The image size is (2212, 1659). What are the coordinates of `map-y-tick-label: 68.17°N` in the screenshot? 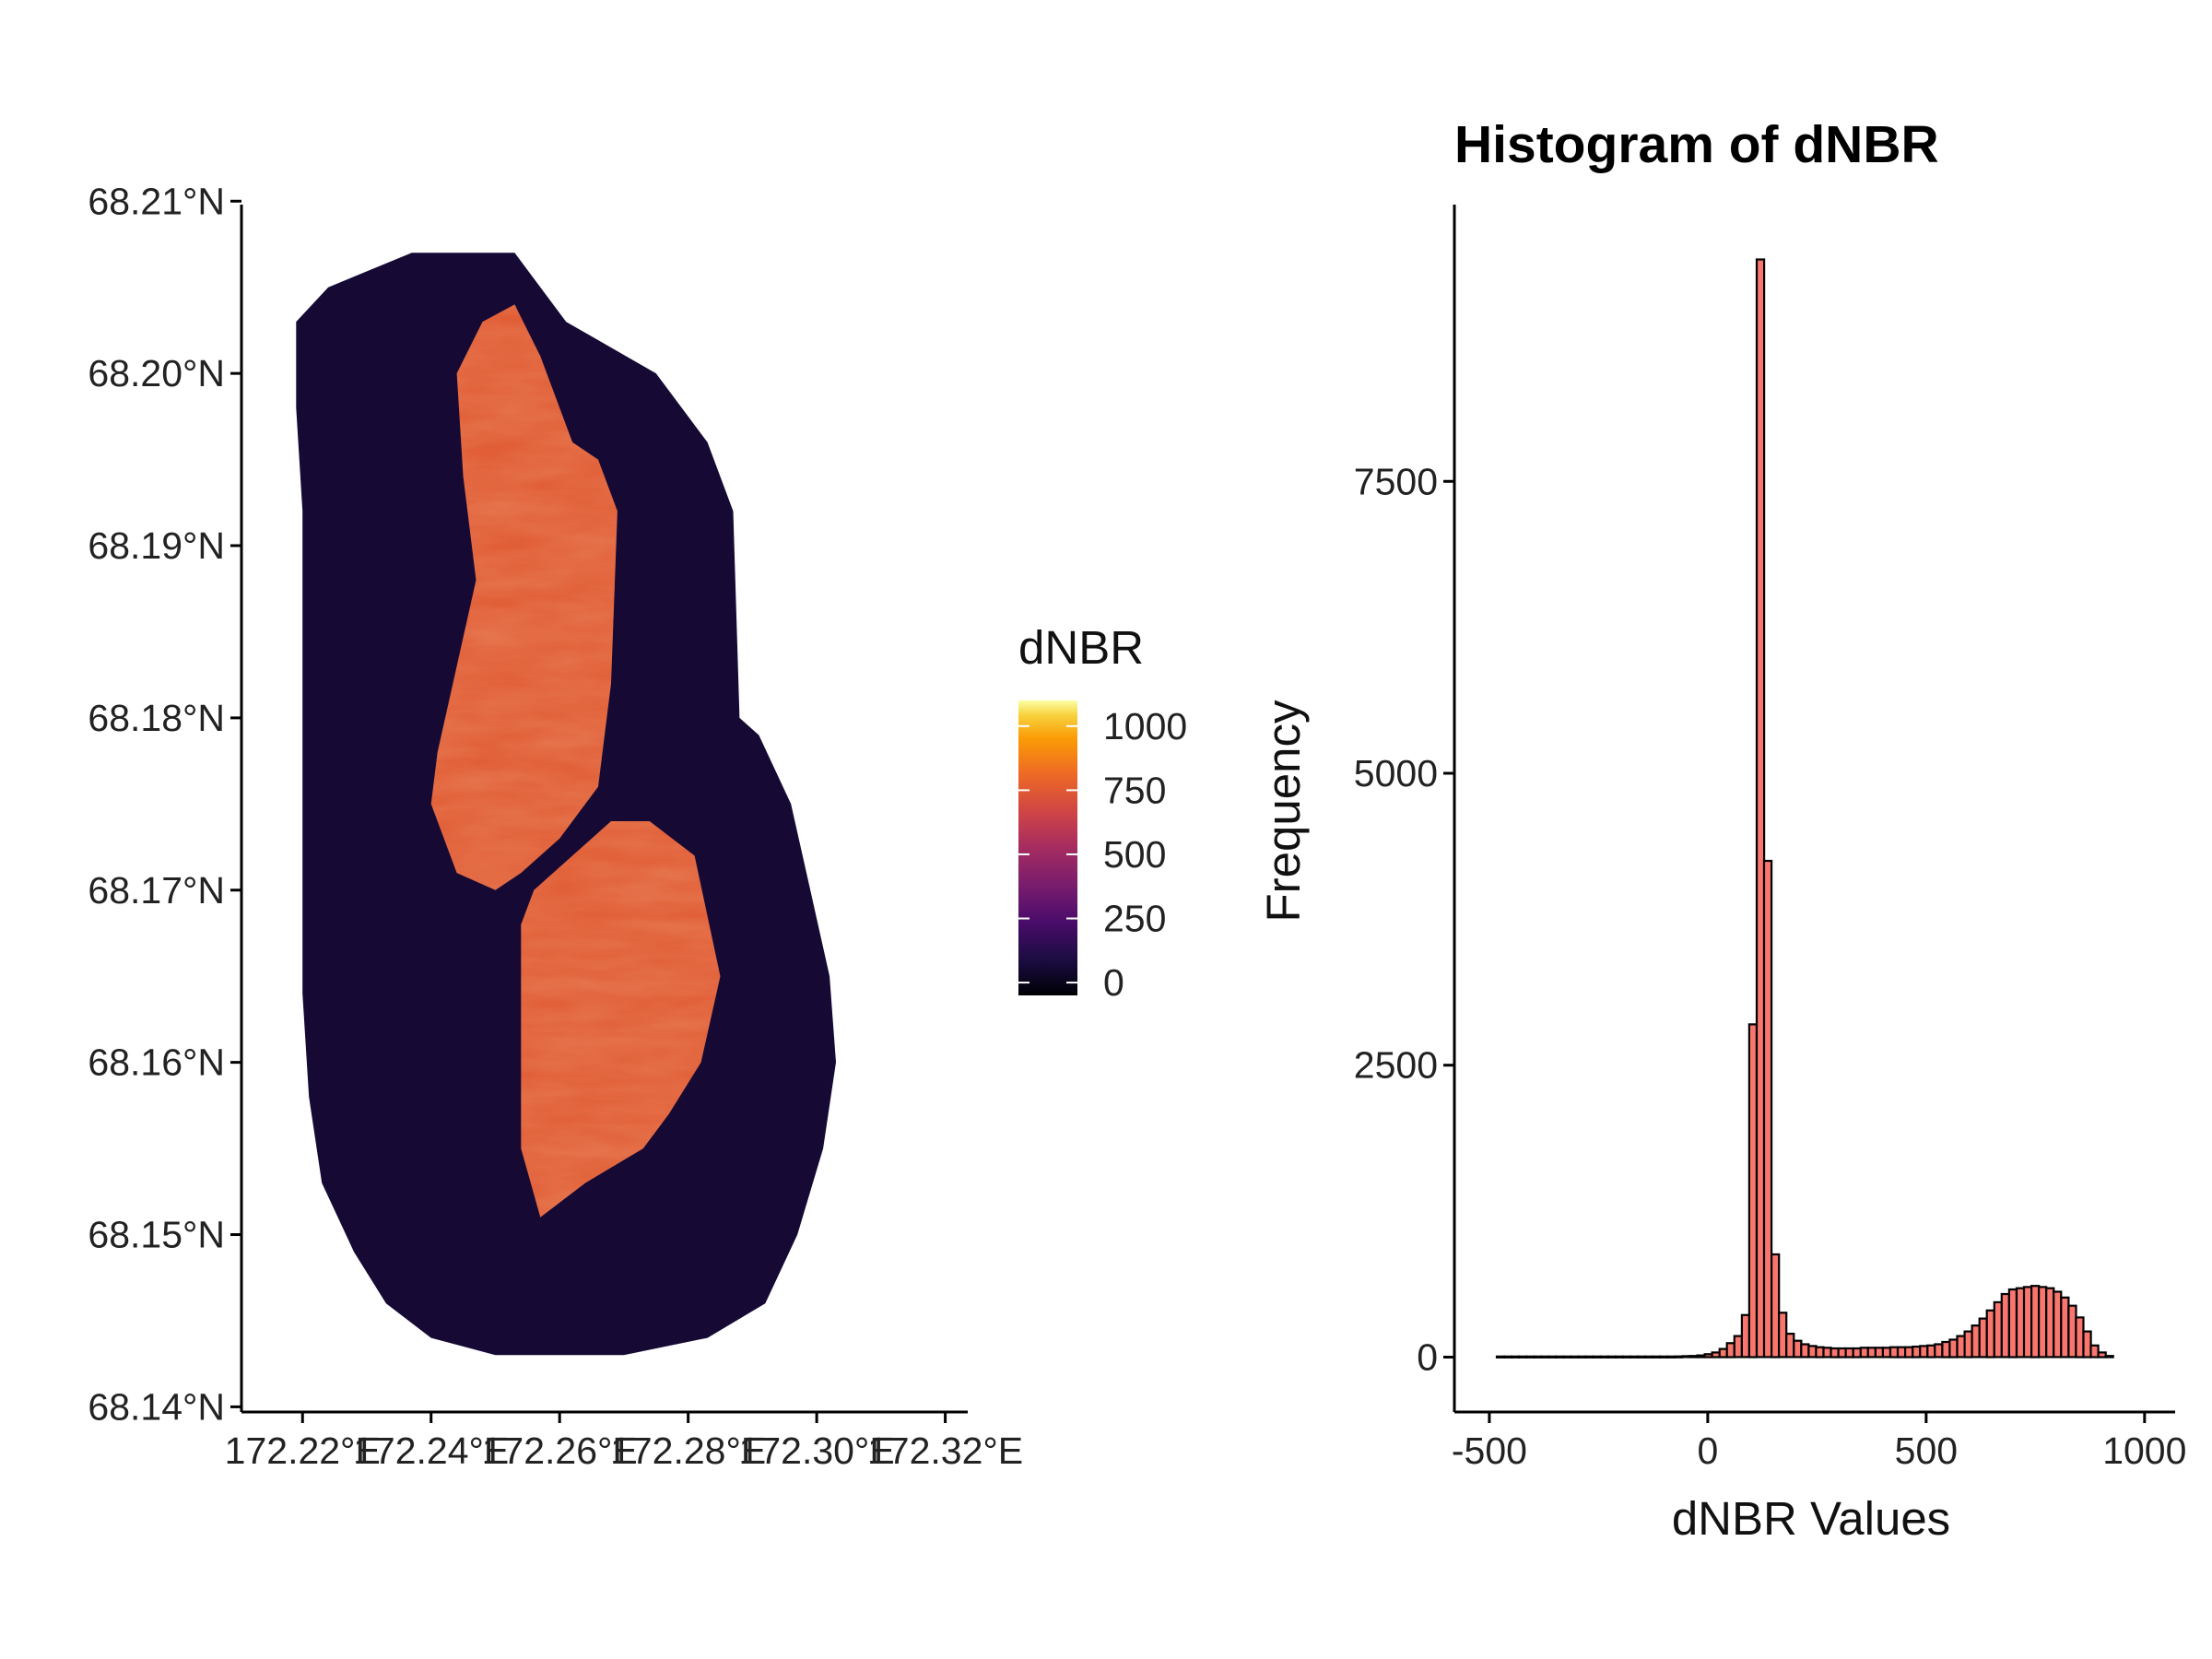 It's located at (156, 890).